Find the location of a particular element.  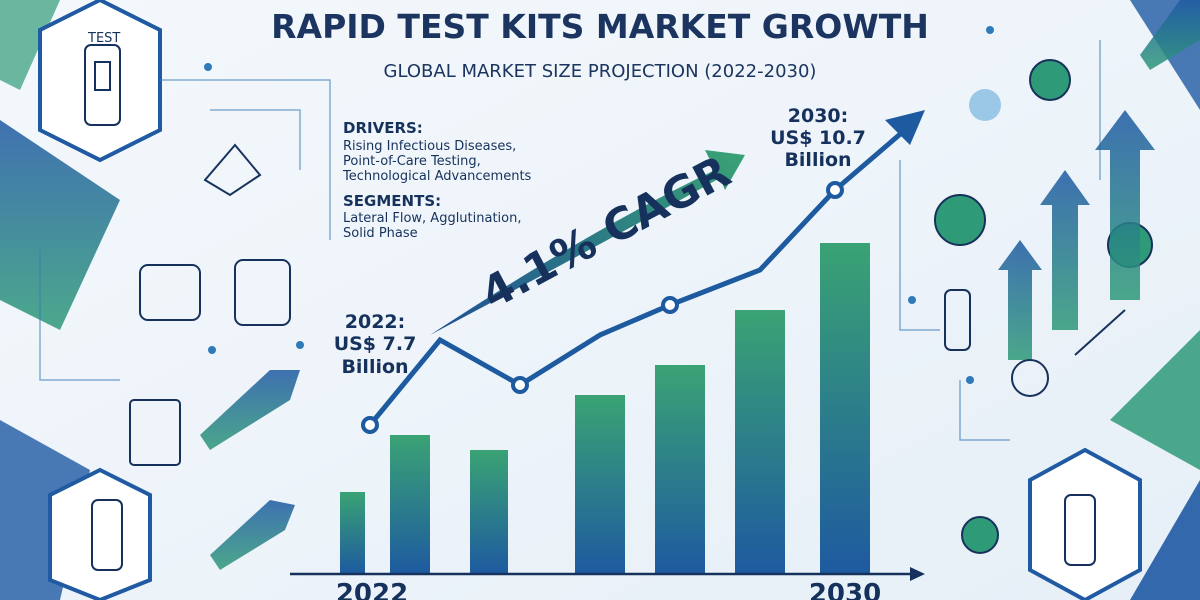

end-value: US$ 10.7 is located at coordinates (818, 138).